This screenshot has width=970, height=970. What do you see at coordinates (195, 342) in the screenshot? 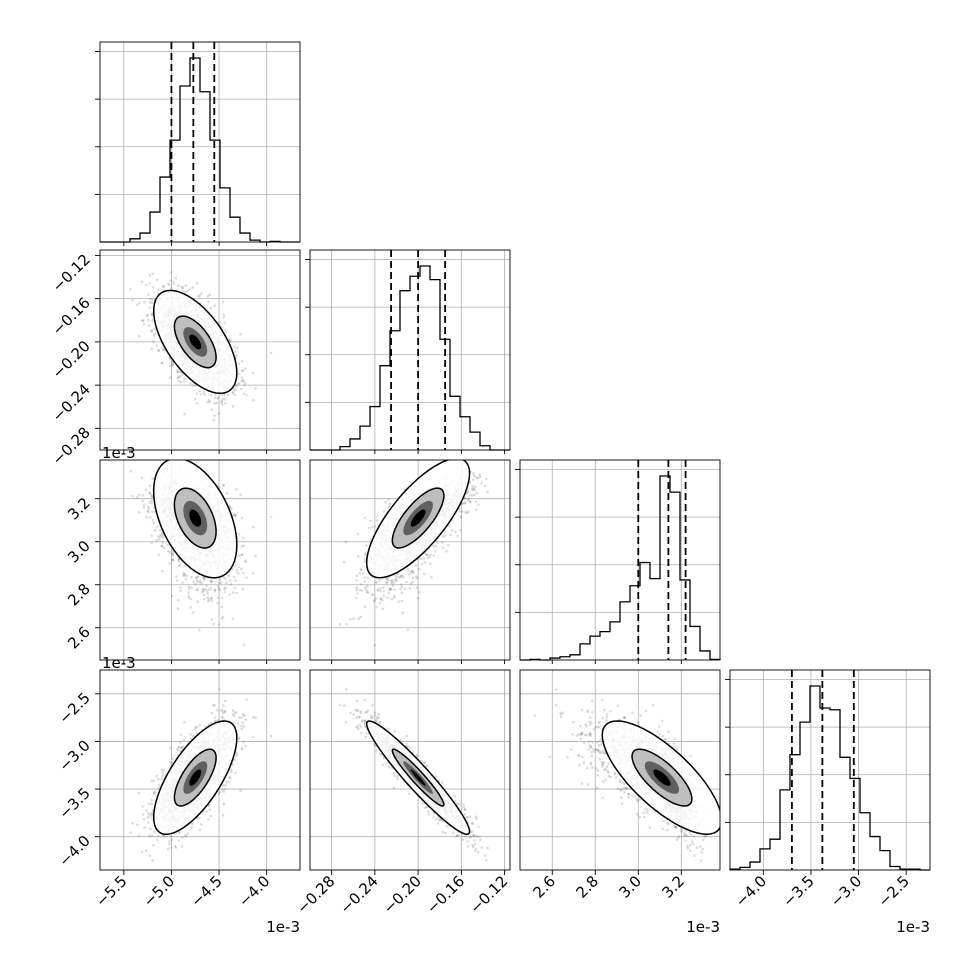
I see `density-peak` at bounding box center [195, 342].